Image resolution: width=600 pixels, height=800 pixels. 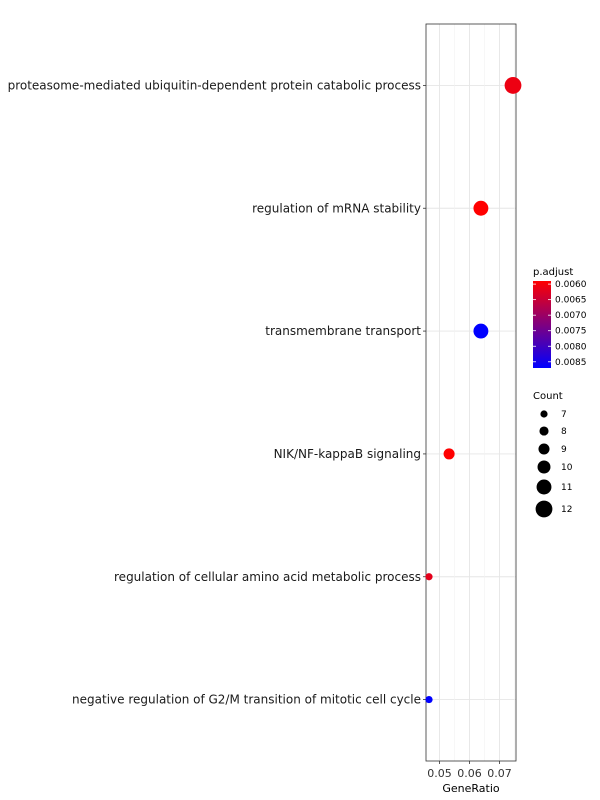 What do you see at coordinates (571, 332) in the screenshot?
I see `color-legend-label: 0.0075` at bounding box center [571, 332].